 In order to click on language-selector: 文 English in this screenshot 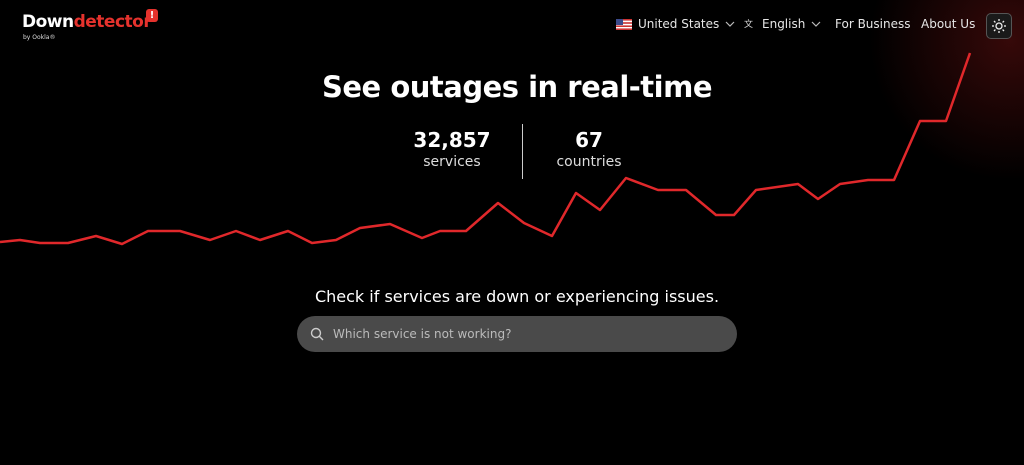, I will do `click(782, 24)`.